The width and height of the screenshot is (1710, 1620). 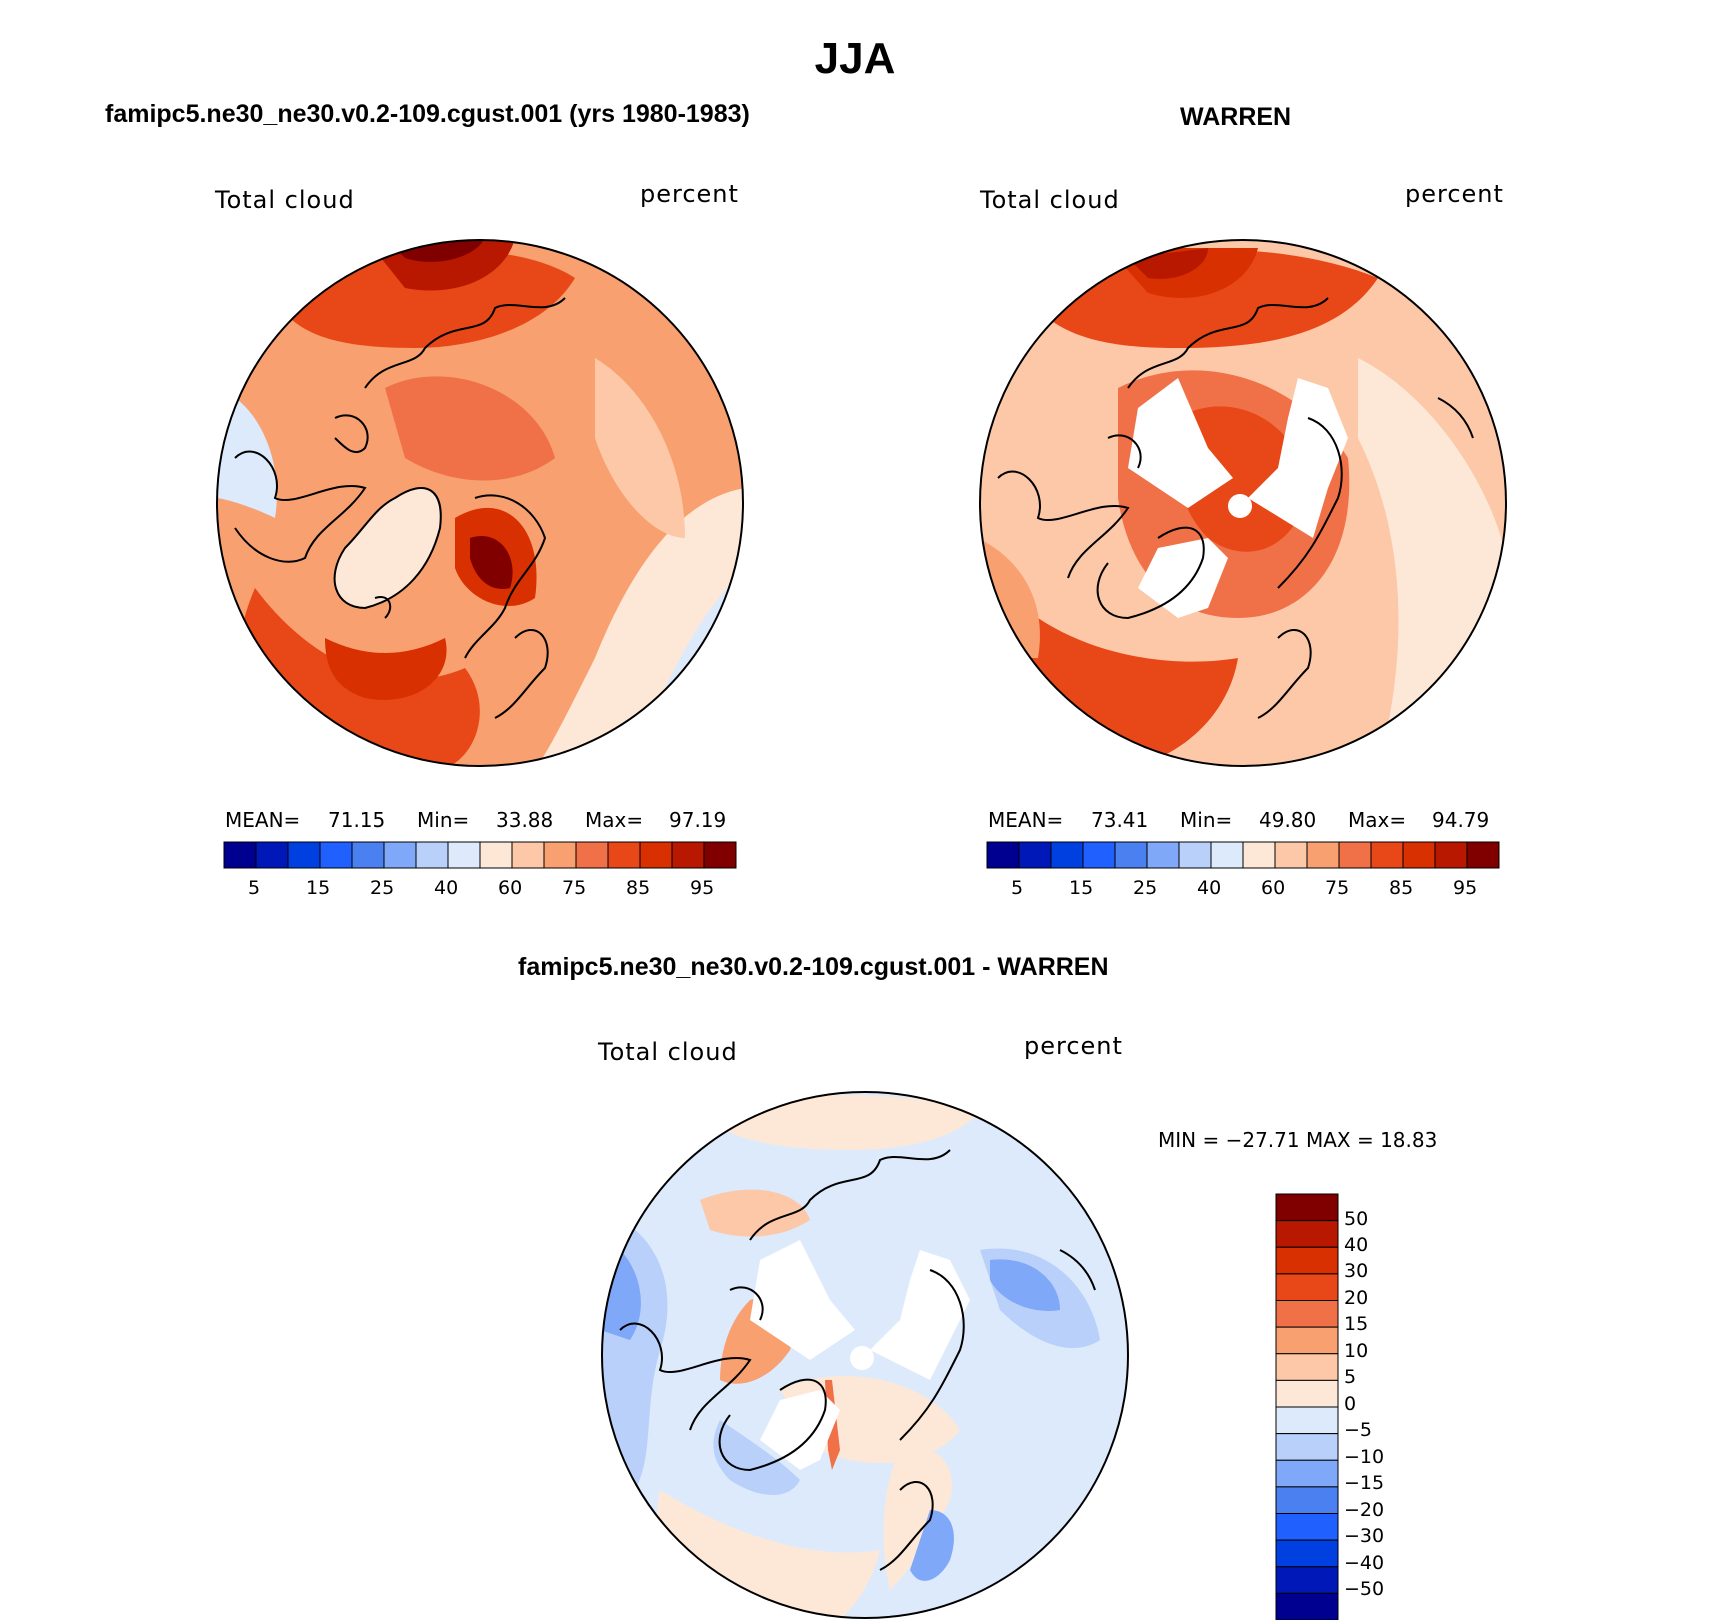 What do you see at coordinates (1356, 1324) in the screenshot?
I see `diff-colorbar-label: 15` at bounding box center [1356, 1324].